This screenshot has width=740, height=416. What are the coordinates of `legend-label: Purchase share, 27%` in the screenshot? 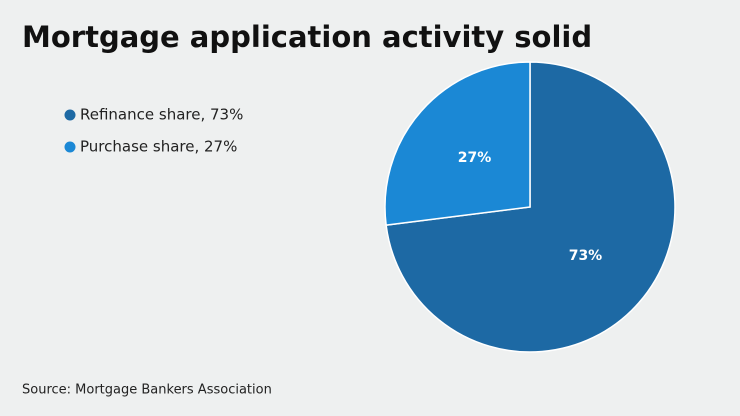 It's located at (158, 147).